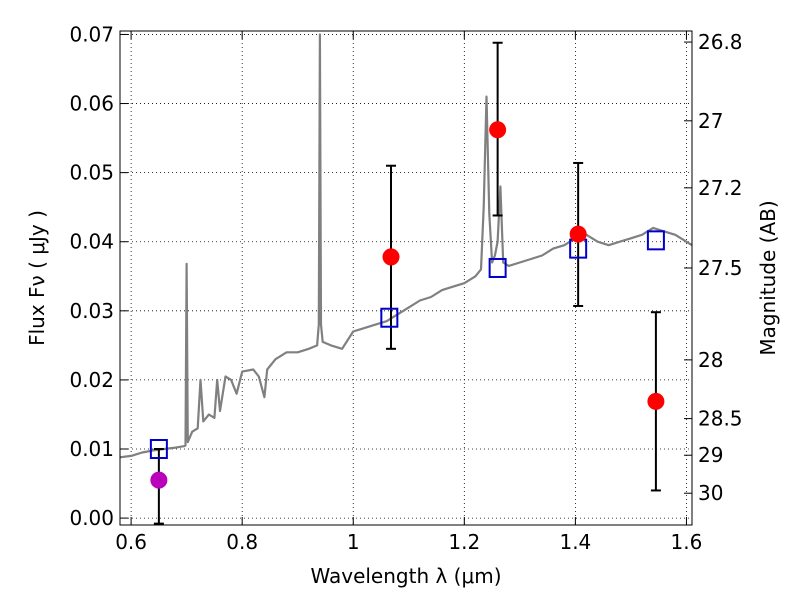  What do you see at coordinates (91, 34) in the screenshot?
I see `y-tick-label: 0.07` at bounding box center [91, 34].